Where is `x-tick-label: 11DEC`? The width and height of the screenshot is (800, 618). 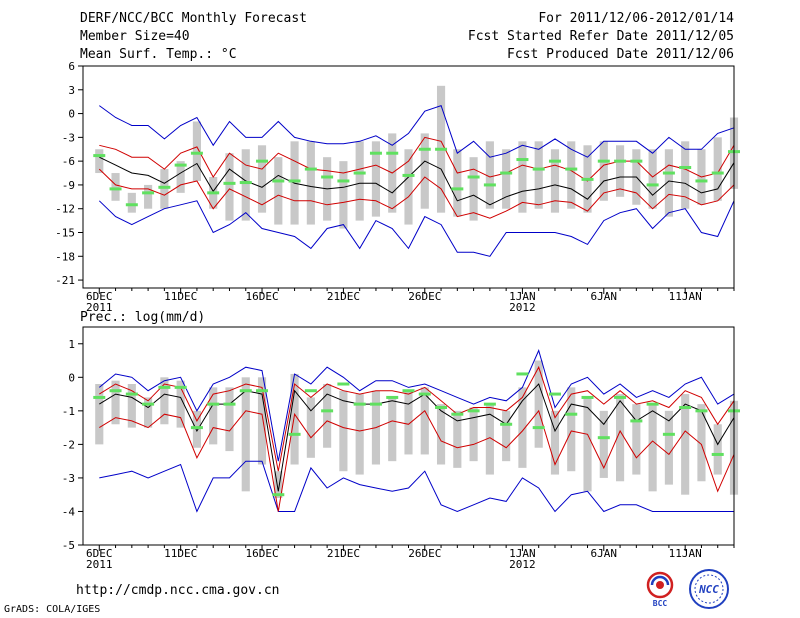
x-tick-label: 11DEC is located at coordinates (180, 553).